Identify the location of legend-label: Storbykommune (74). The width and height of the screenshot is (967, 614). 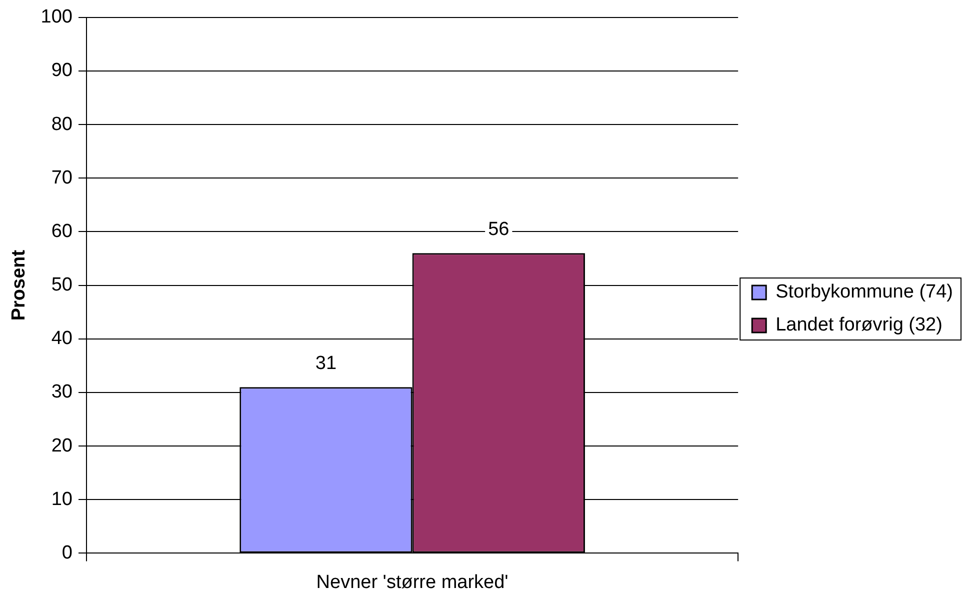
(865, 292).